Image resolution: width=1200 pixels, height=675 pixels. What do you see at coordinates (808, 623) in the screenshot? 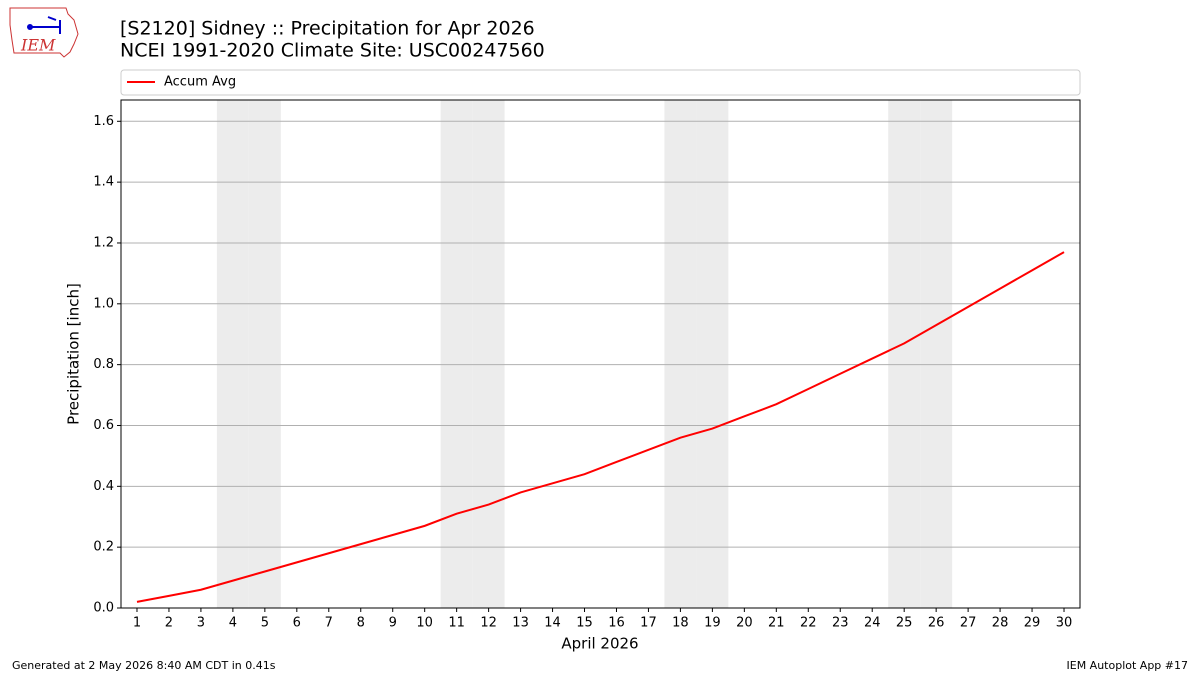
I see `x-tick-label: 22` at bounding box center [808, 623].